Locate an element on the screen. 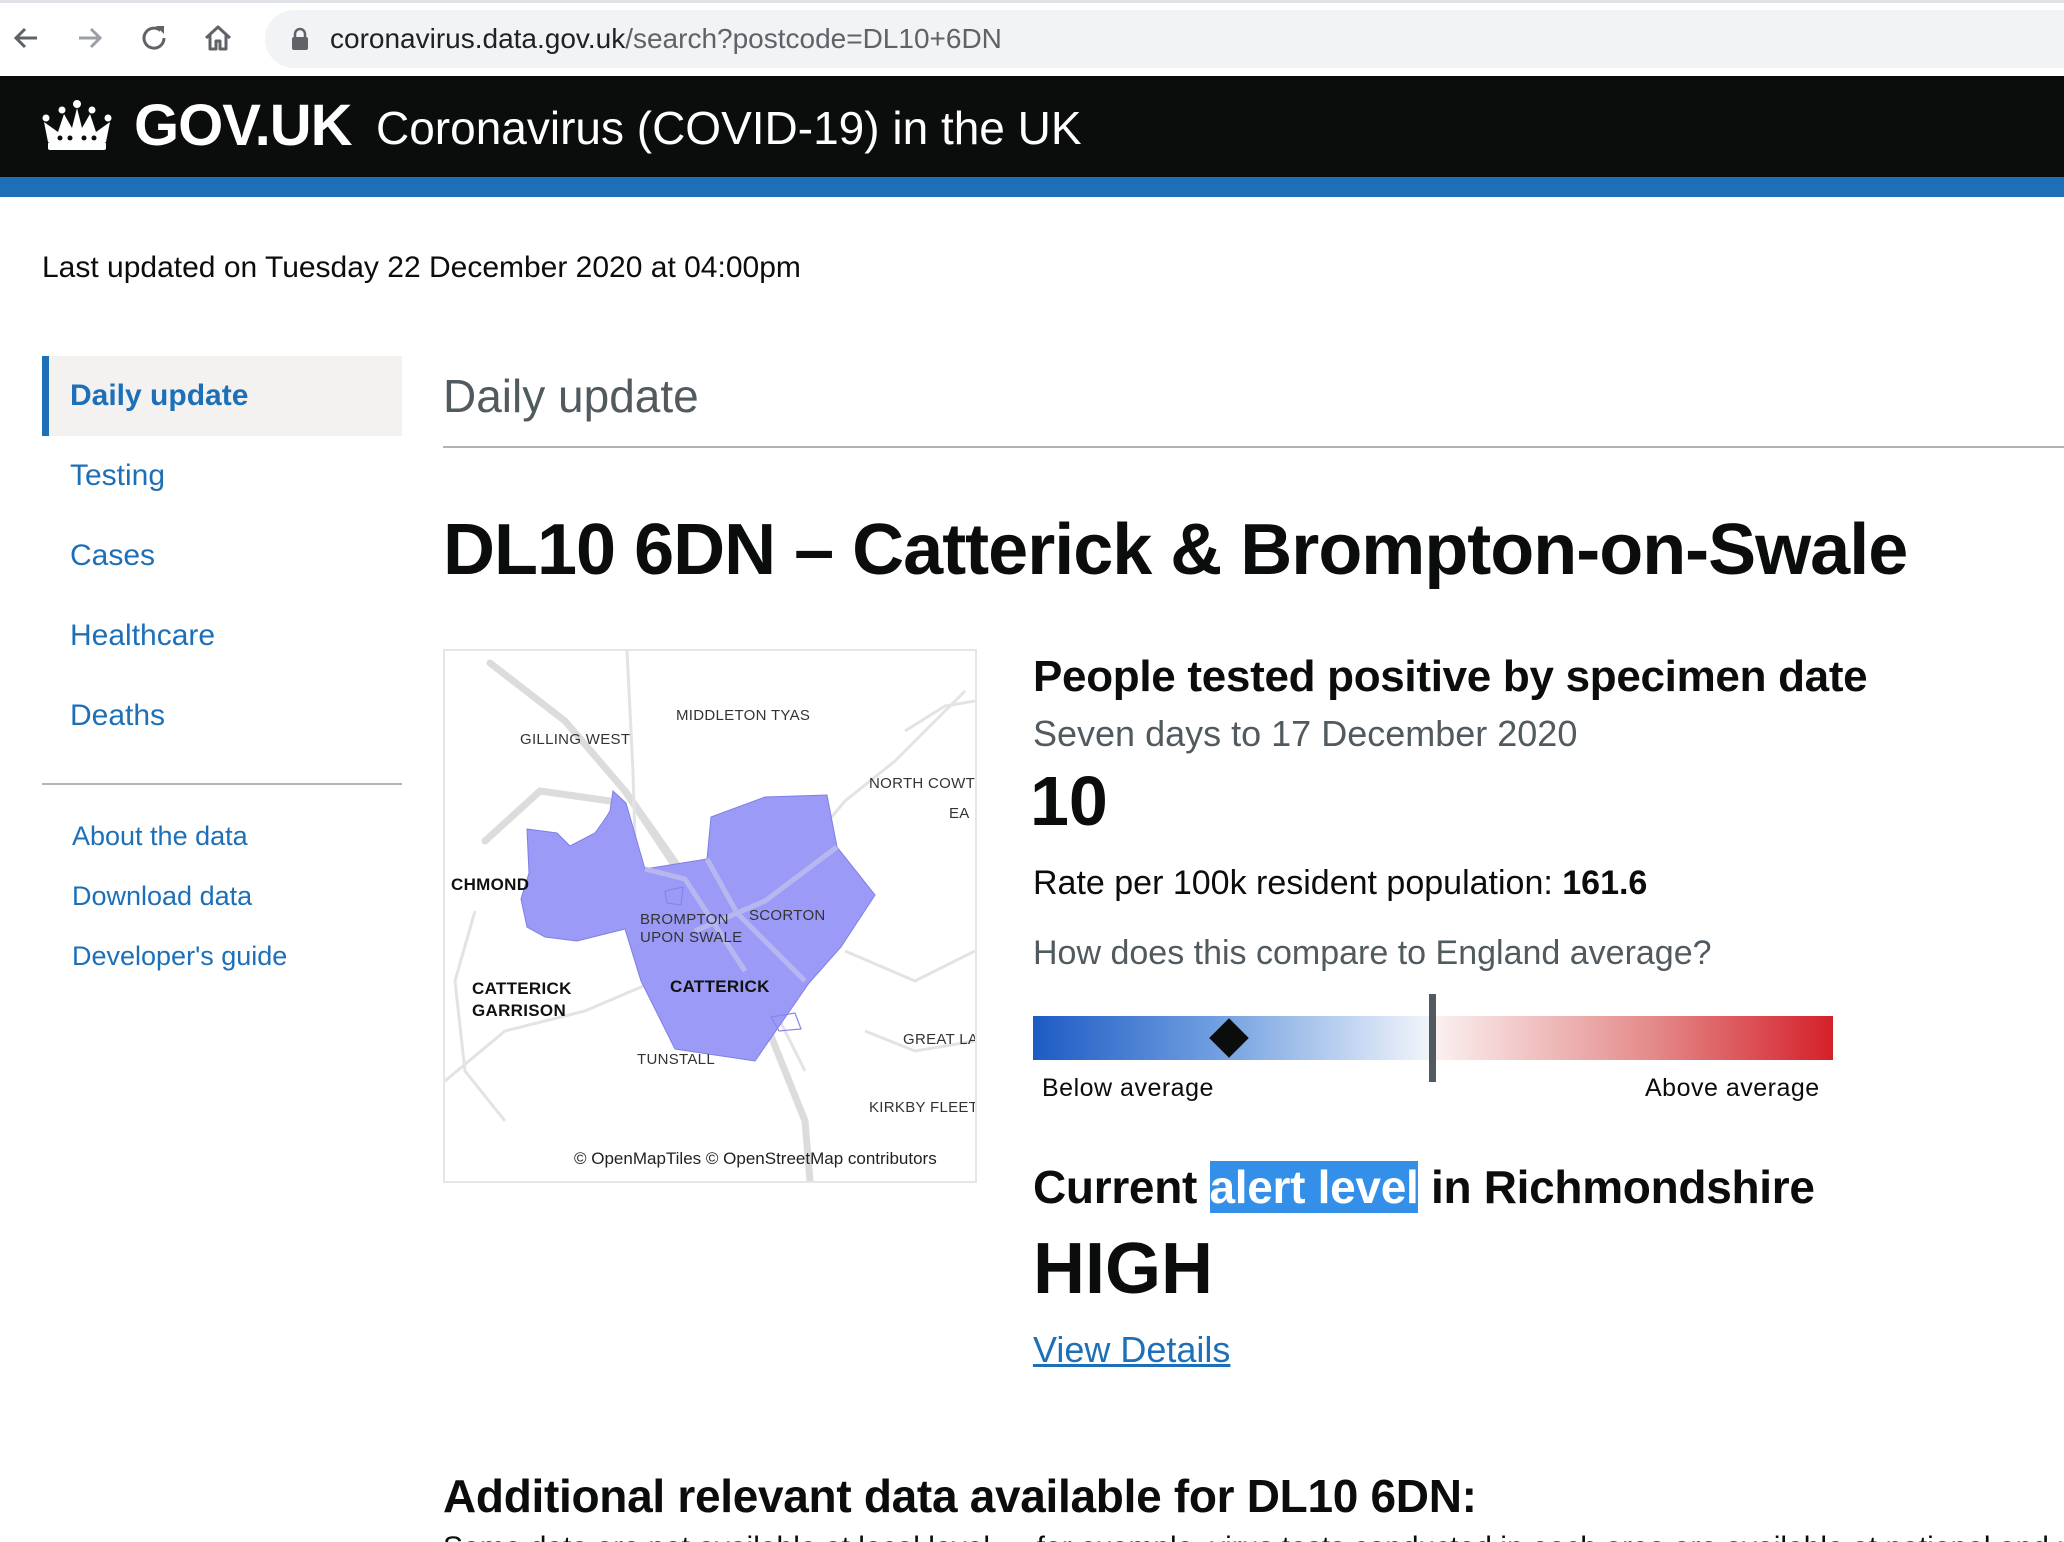 Image resolution: width=2064 pixels, height=1542 pixels. positive-tests-count: 10 is located at coordinates (1069, 801).